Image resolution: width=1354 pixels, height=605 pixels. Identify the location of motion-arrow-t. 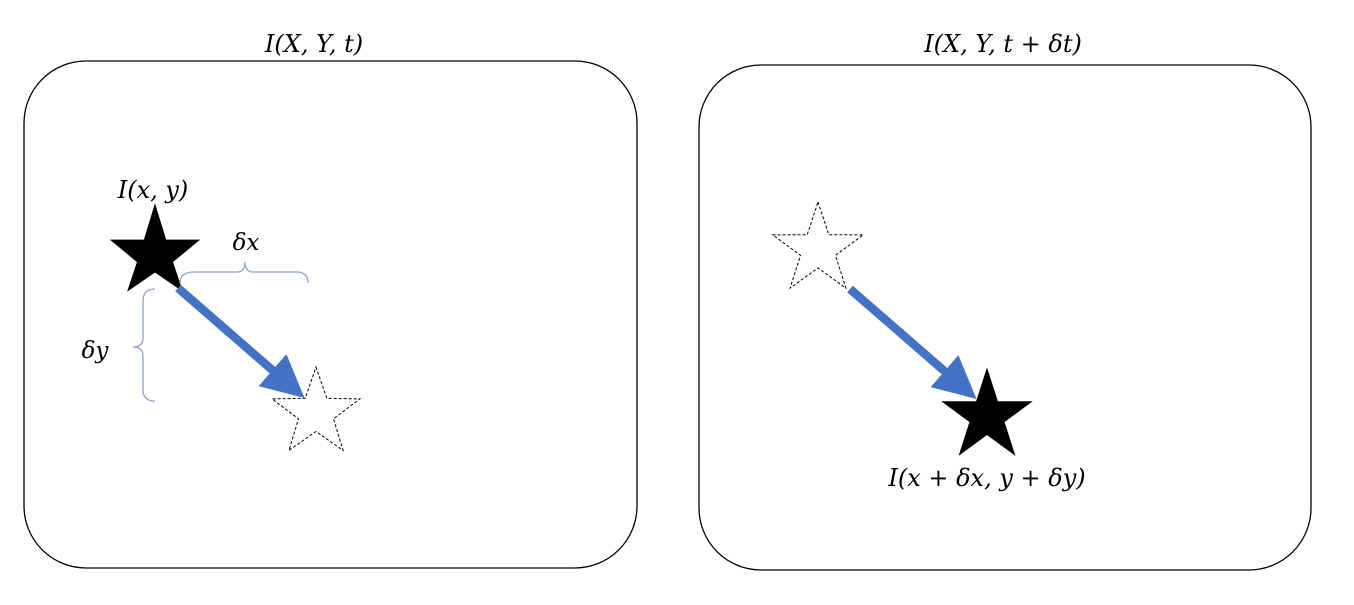
(240, 341).